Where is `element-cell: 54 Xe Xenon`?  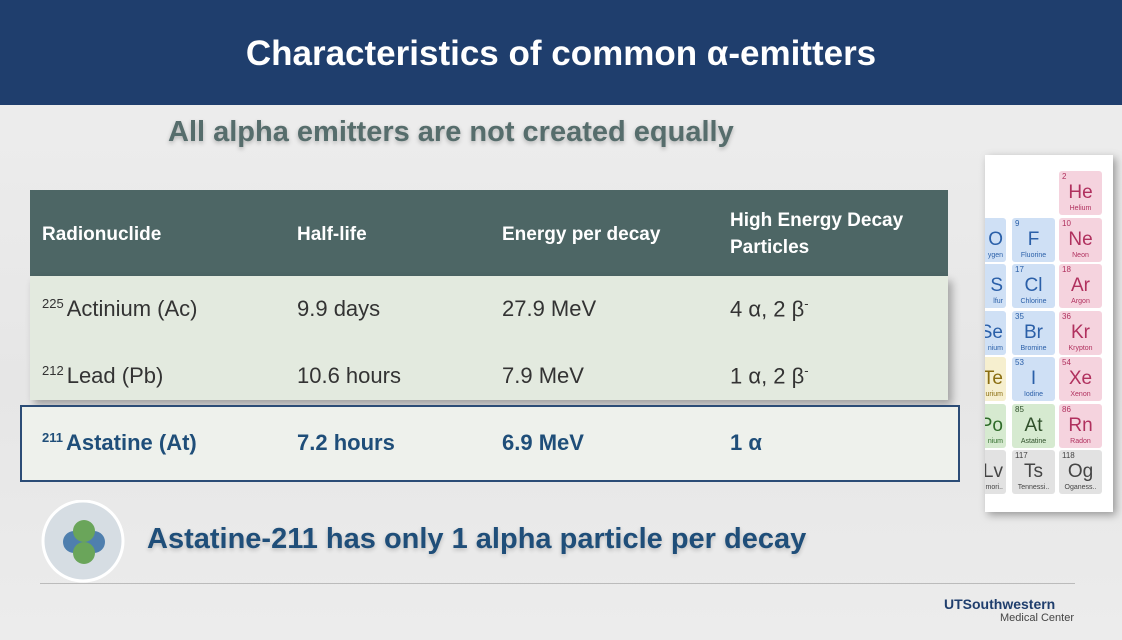 element-cell: 54 Xe Xenon is located at coordinates (1080, 379).